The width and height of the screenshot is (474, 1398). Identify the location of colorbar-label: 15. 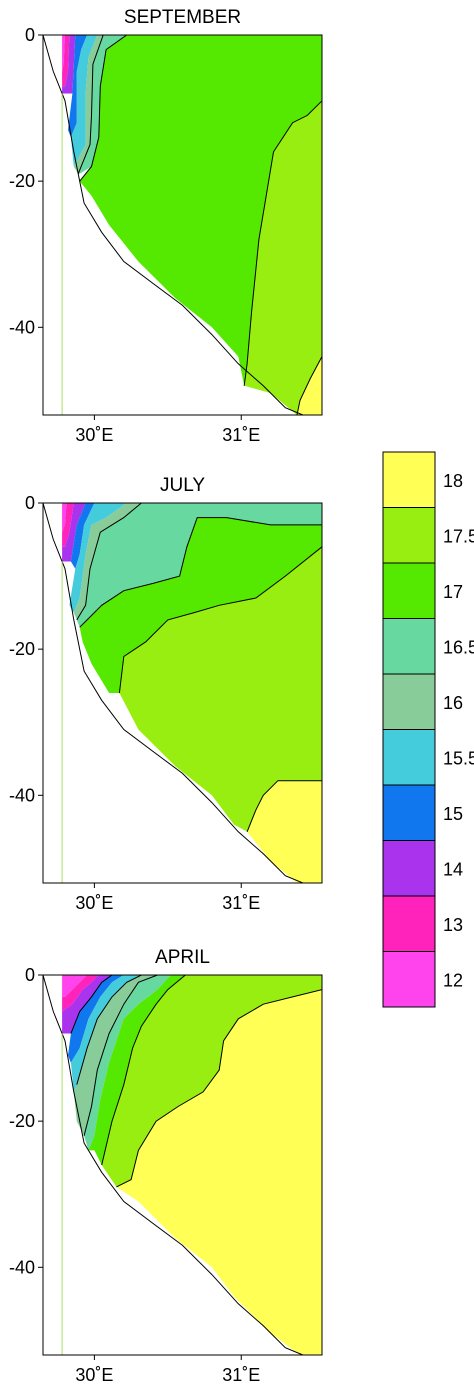
(453, 814).